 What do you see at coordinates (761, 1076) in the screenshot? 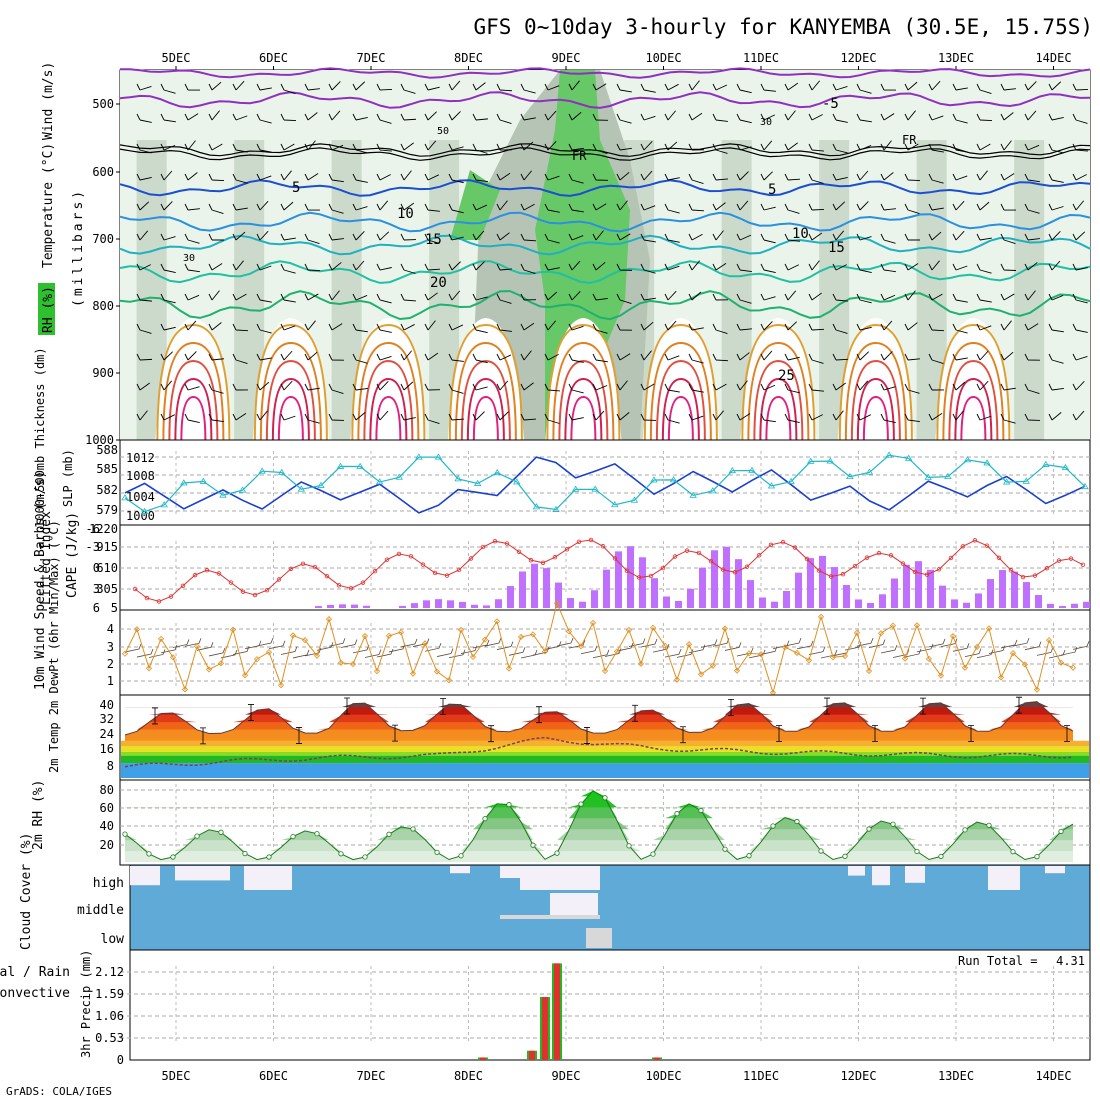
I see `date-label-bottom: 11DEC` at bounding box center [761, 1076].